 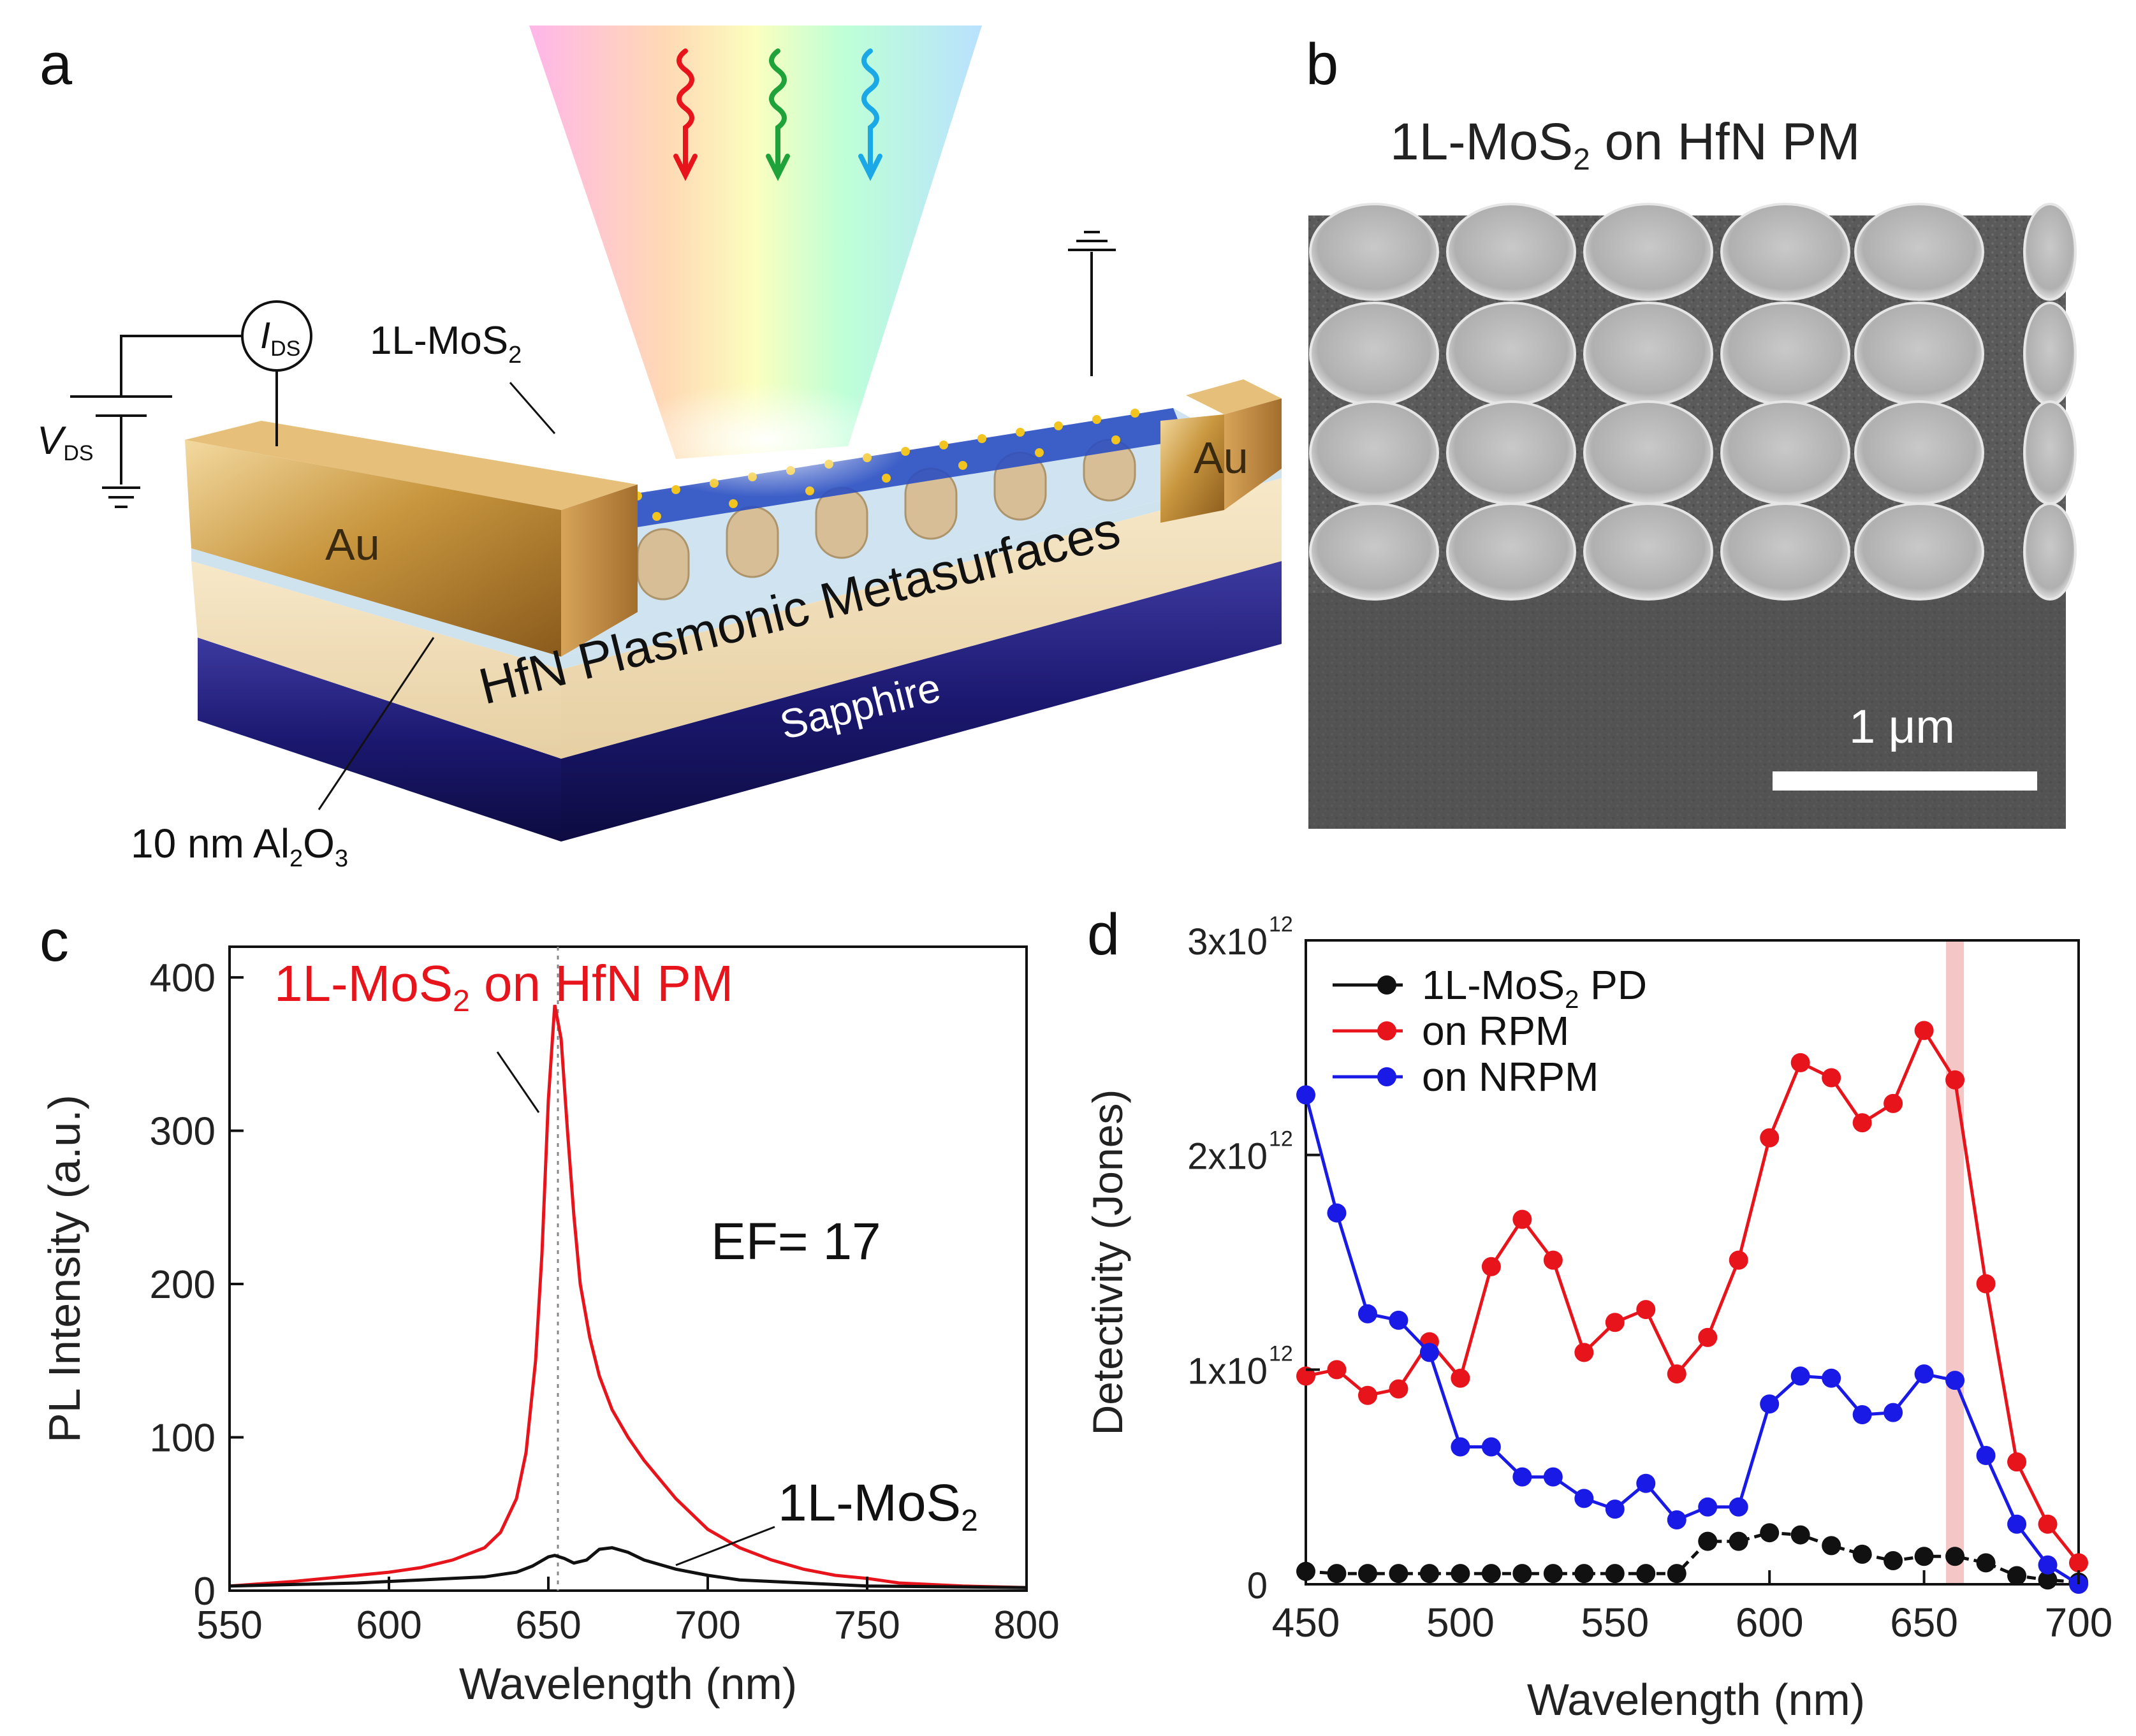 I want to click on mos2-pointer, so click(x=532, y=408).